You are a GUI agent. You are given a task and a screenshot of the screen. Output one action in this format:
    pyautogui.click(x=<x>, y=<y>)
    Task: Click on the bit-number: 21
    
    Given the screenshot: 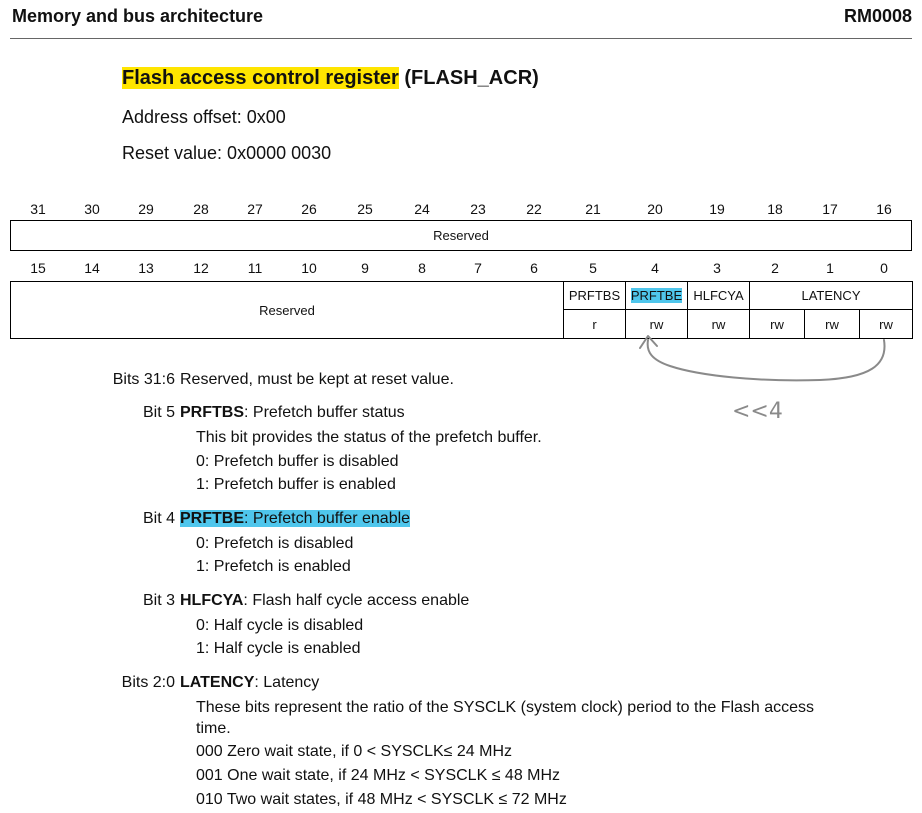 What is the action you would take?
    pyautogui.click(x=593, y=209)
    